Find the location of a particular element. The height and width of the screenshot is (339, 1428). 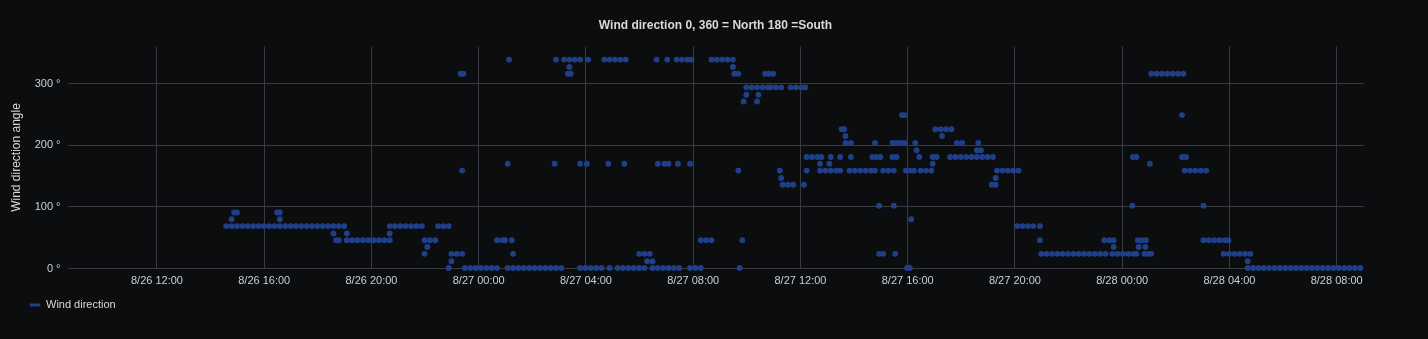

x-tick-label: 8/26 12:00 is located at coordinates (156, 279).